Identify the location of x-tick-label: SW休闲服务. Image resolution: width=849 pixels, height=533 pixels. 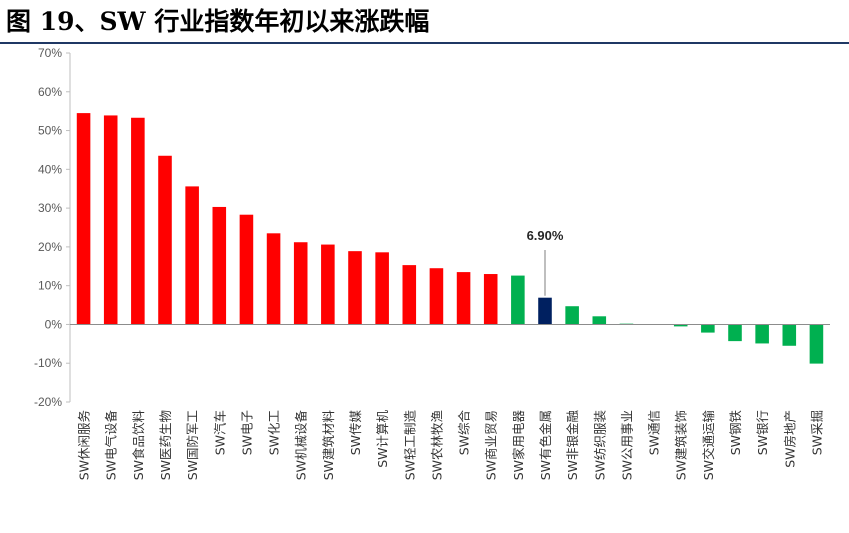
(84, 445).